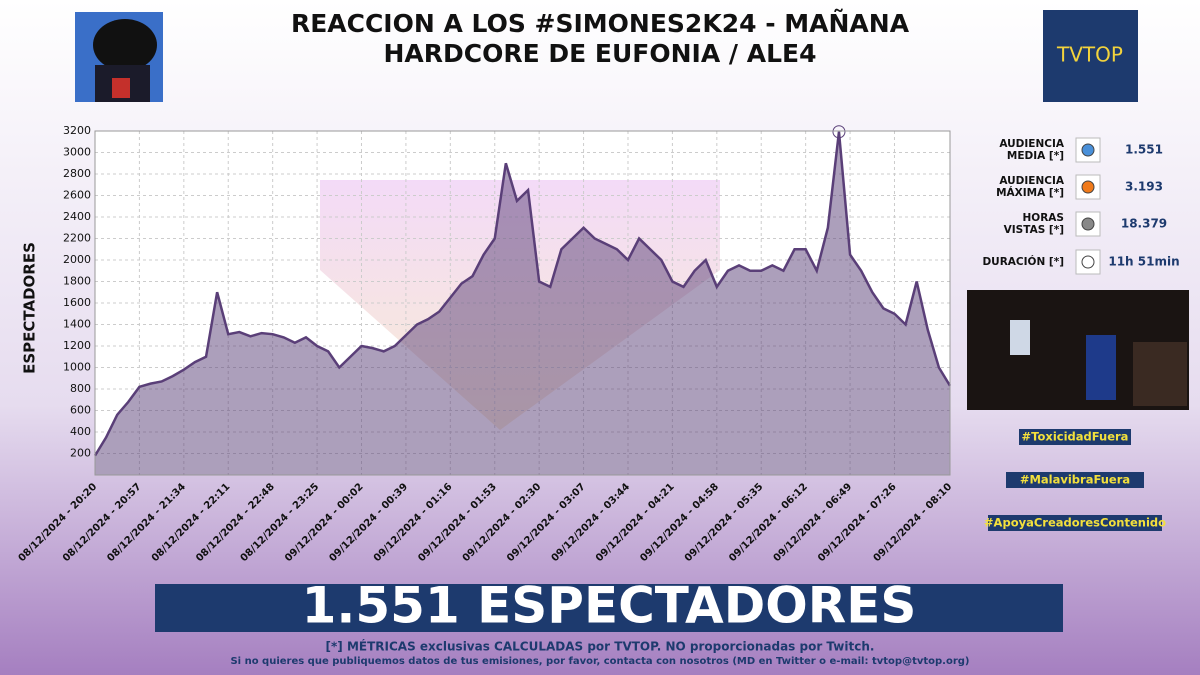  I want to click on banner-box, so click(609, 608).